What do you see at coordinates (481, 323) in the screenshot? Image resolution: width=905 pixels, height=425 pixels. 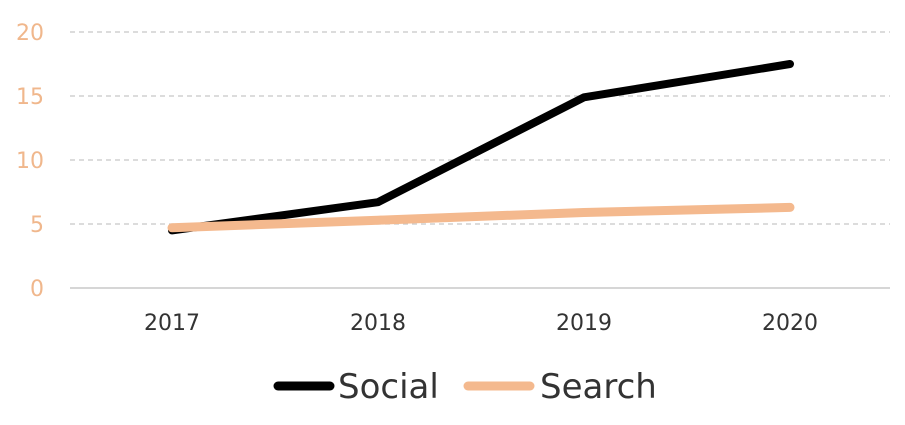 I see `x-axis-ticks: 2017 2018 2019 2020` at bounding box center [481, 323].